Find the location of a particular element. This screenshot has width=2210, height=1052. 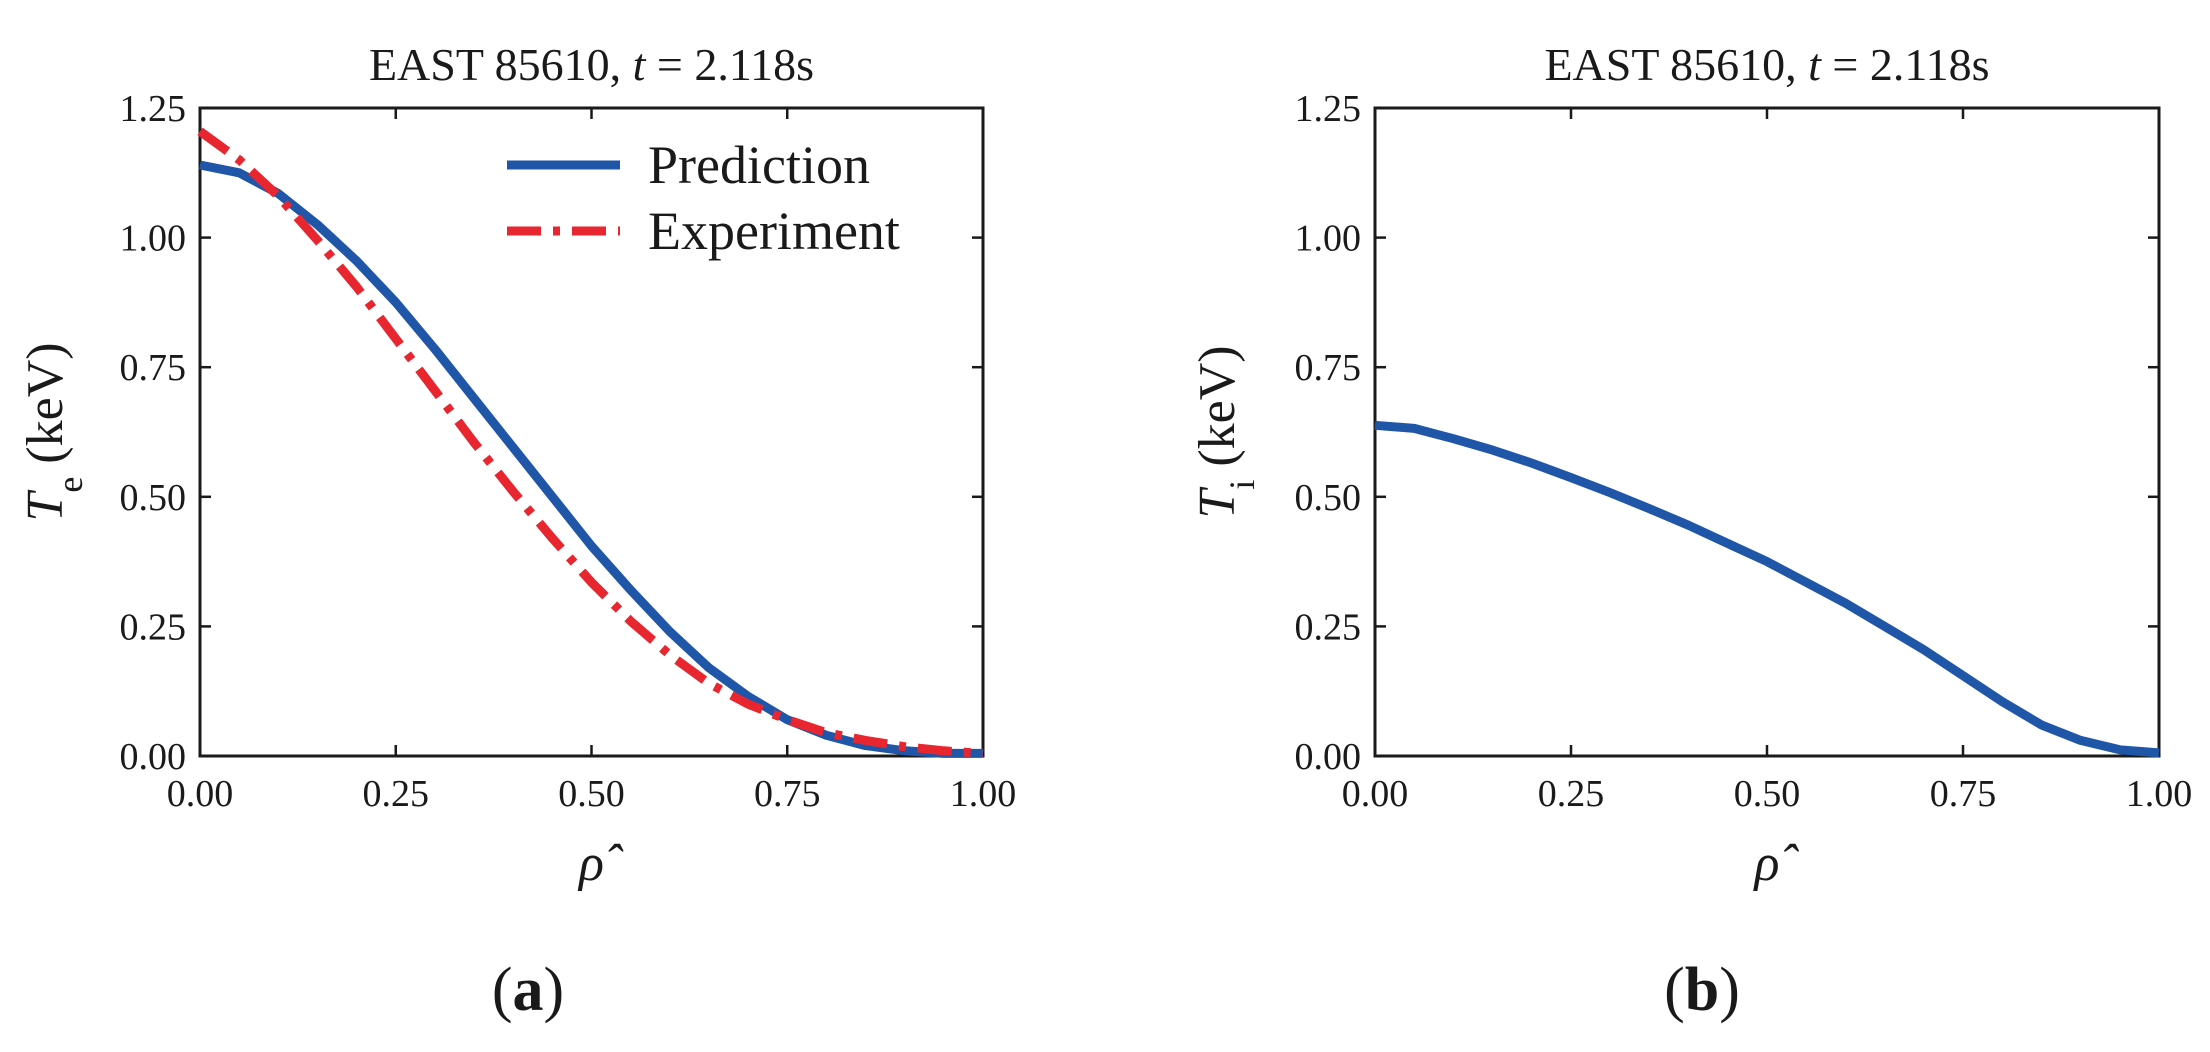

panel-label-letter: b is located at coordinates (1702, 990).